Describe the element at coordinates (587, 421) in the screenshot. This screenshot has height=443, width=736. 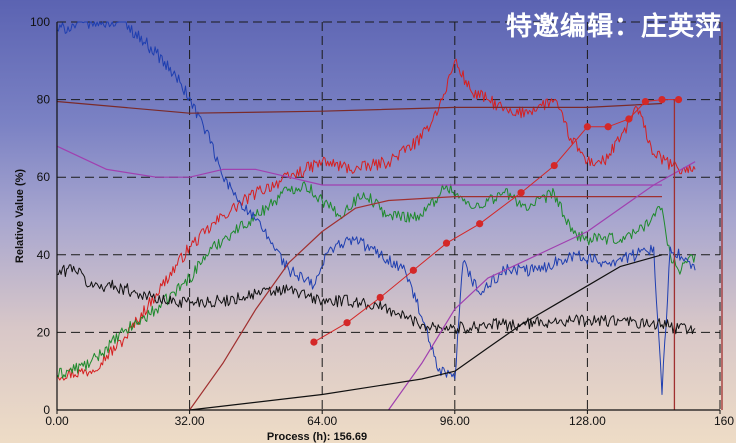
I see `x-tick-label: 128.00` at that location.